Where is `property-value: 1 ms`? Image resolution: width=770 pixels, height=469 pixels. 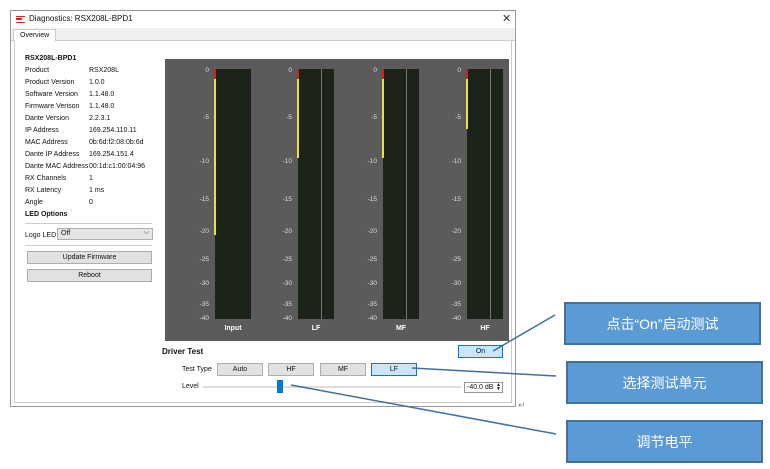 property-value: 1 ms is located at coordinates (97, 190).